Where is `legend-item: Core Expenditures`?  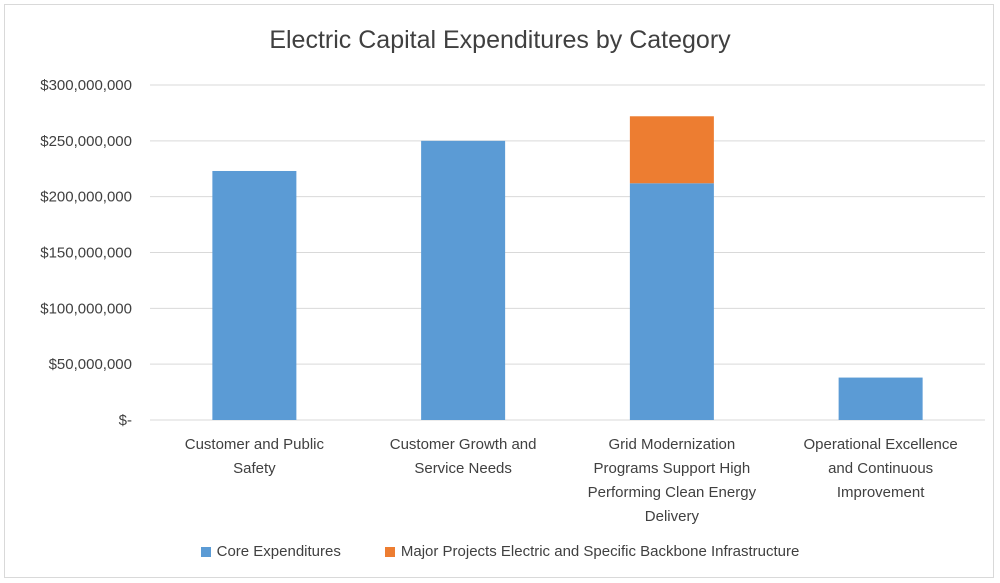 legend-item: Core Expenditures is located at coordinates (270, 551).